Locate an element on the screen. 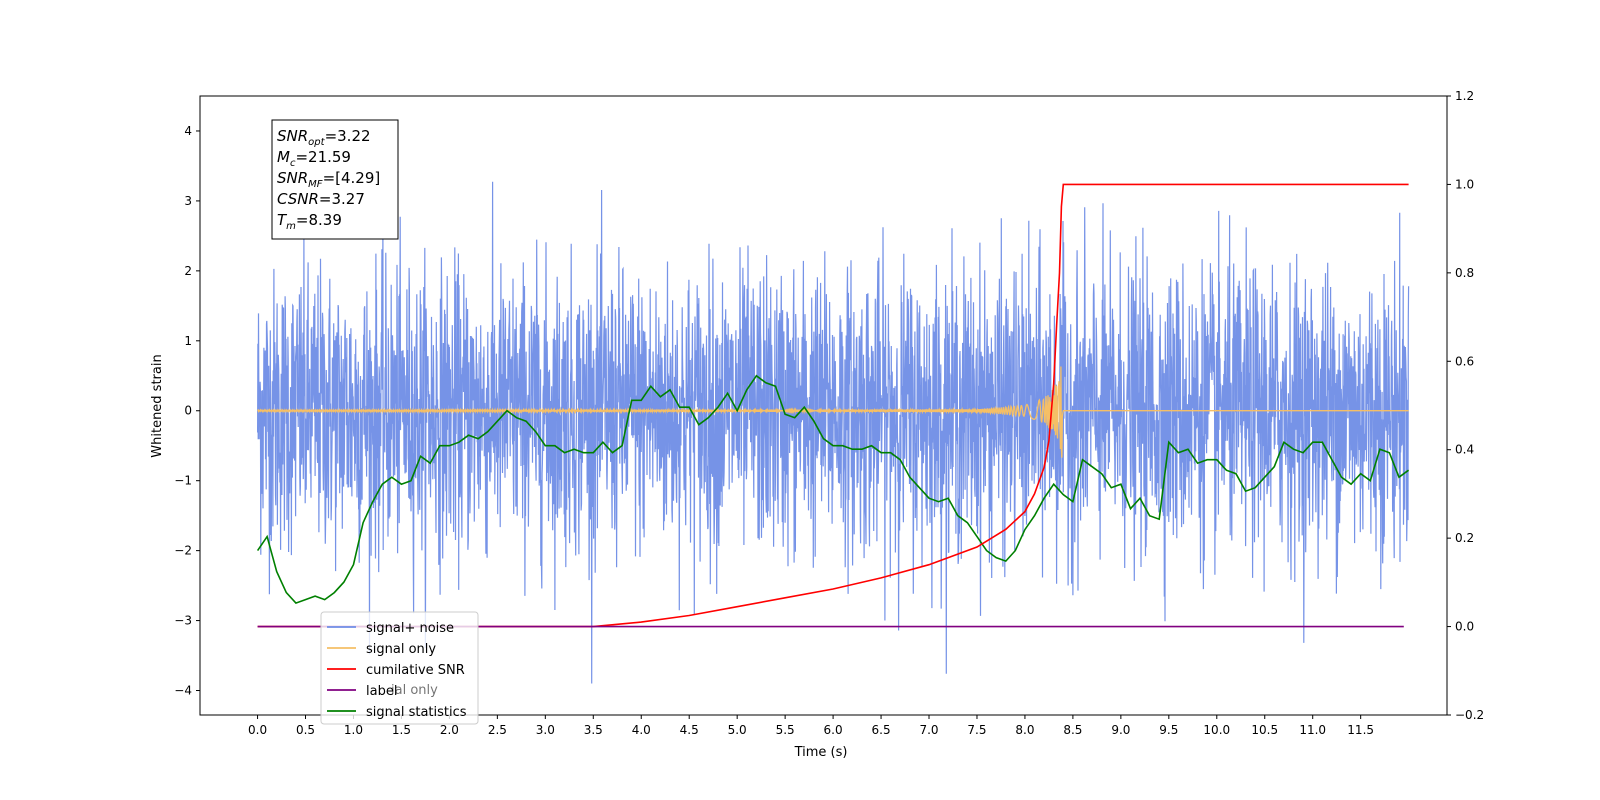  x-tick-label: 11.5 is located at coordinates (1360, 730).